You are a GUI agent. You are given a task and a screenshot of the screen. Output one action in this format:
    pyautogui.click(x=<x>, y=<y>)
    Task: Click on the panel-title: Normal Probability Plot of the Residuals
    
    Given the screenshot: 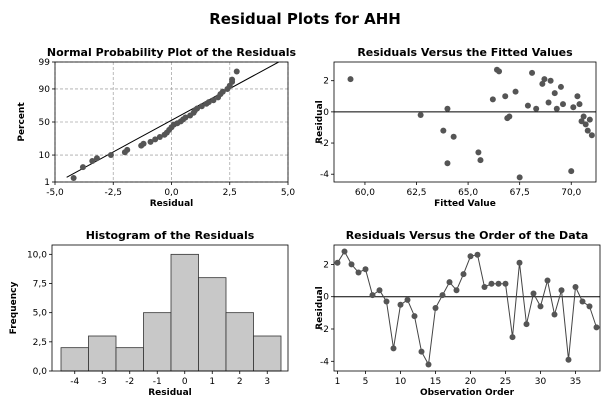 What is the action you would take?
    pyautogui.click(x=172, y=52)
    